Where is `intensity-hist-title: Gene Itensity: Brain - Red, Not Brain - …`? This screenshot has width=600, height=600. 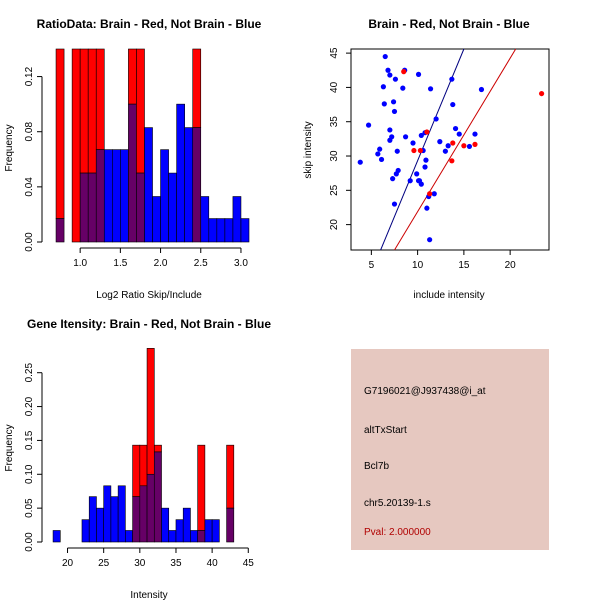
intensity-hist-title: Gene Itensity: Brain - Red, Not Brain - … is located at coordinates (149, 324).